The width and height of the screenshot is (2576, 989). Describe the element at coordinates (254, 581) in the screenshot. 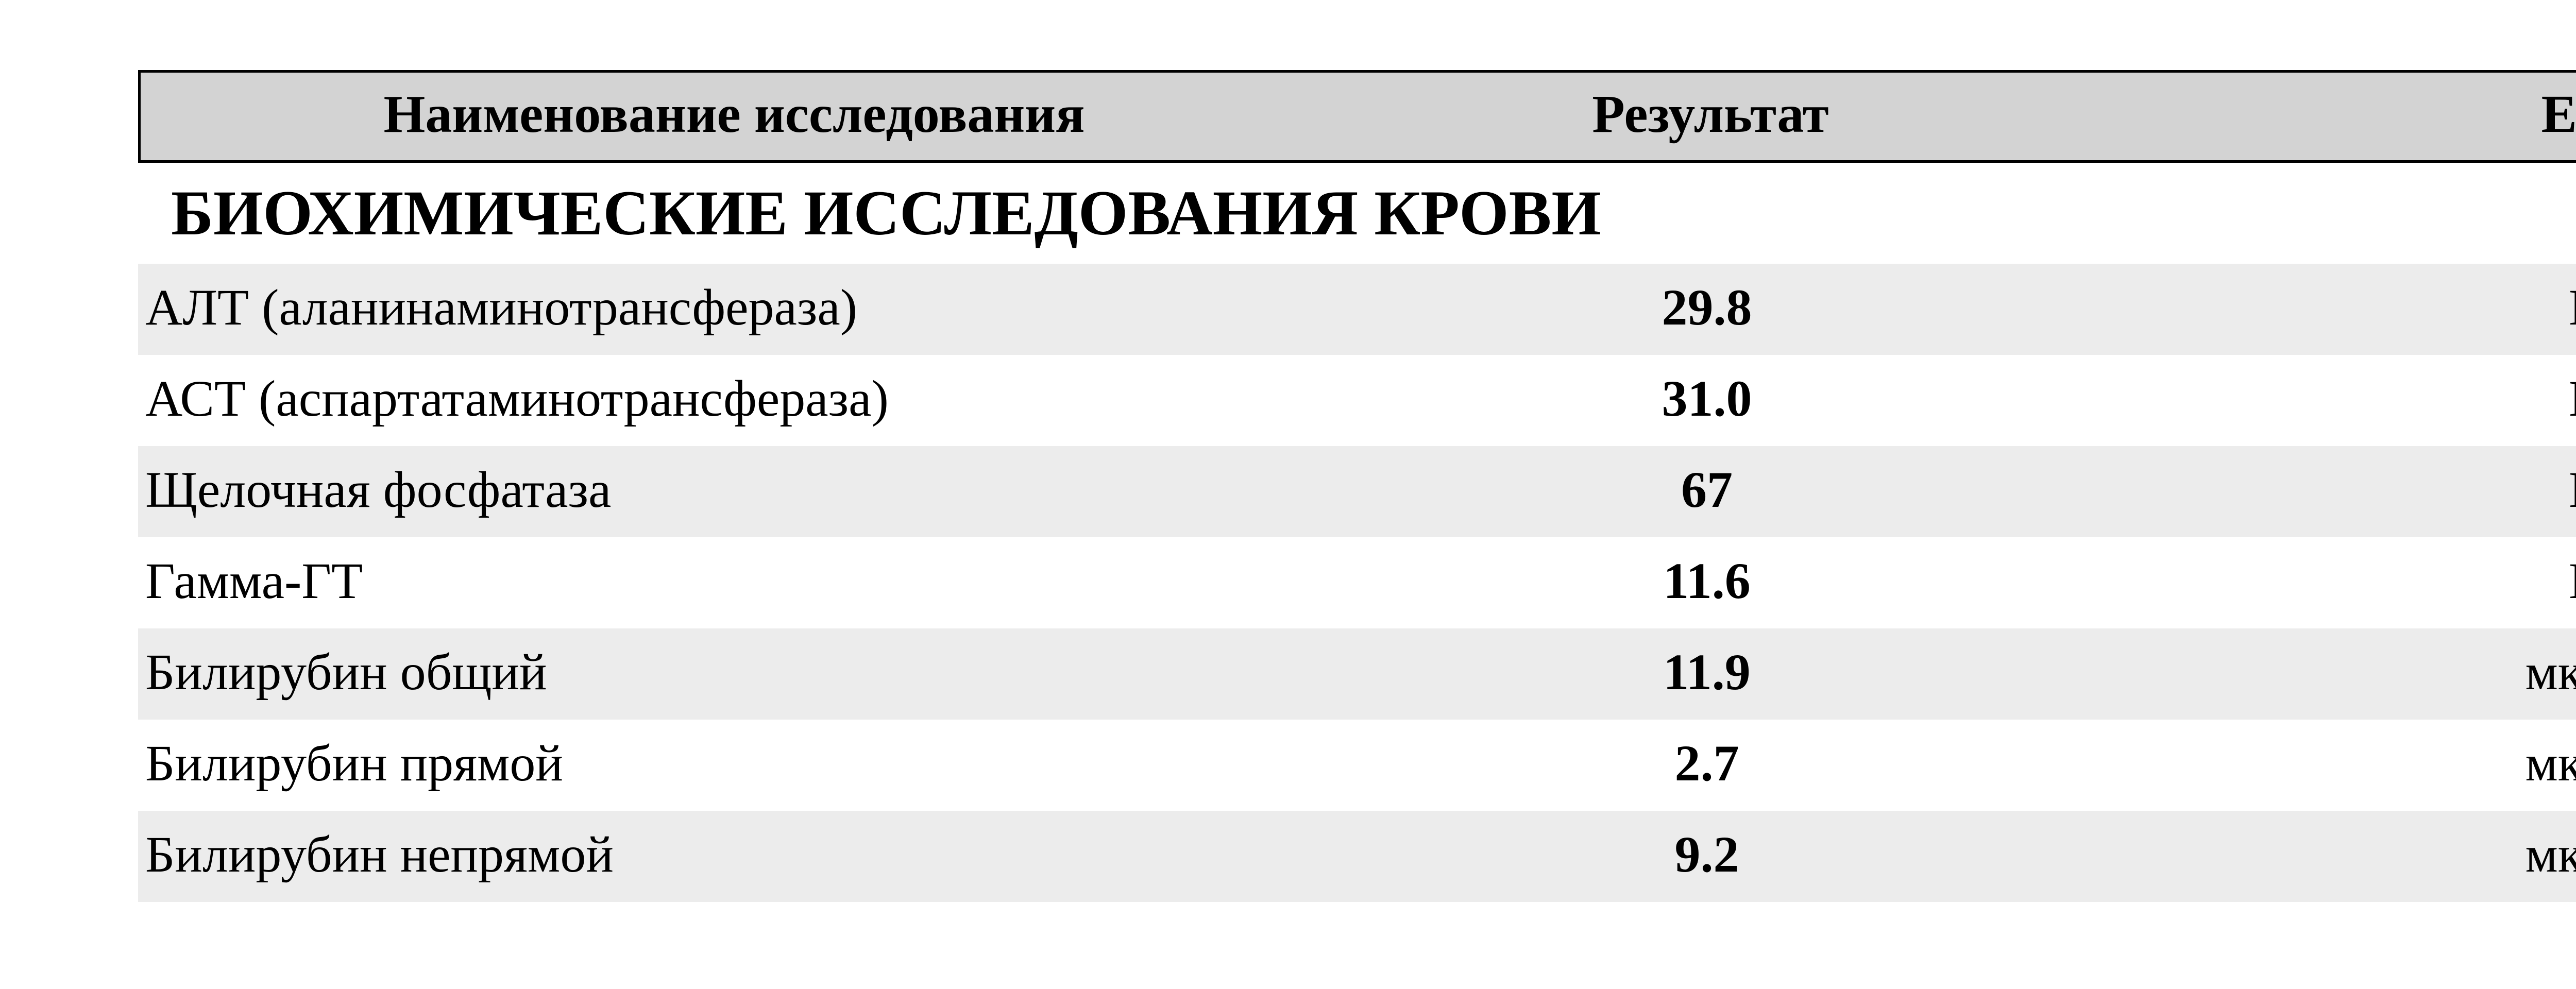

I see `cell-test-name: Гамма-ГТ` at that location.